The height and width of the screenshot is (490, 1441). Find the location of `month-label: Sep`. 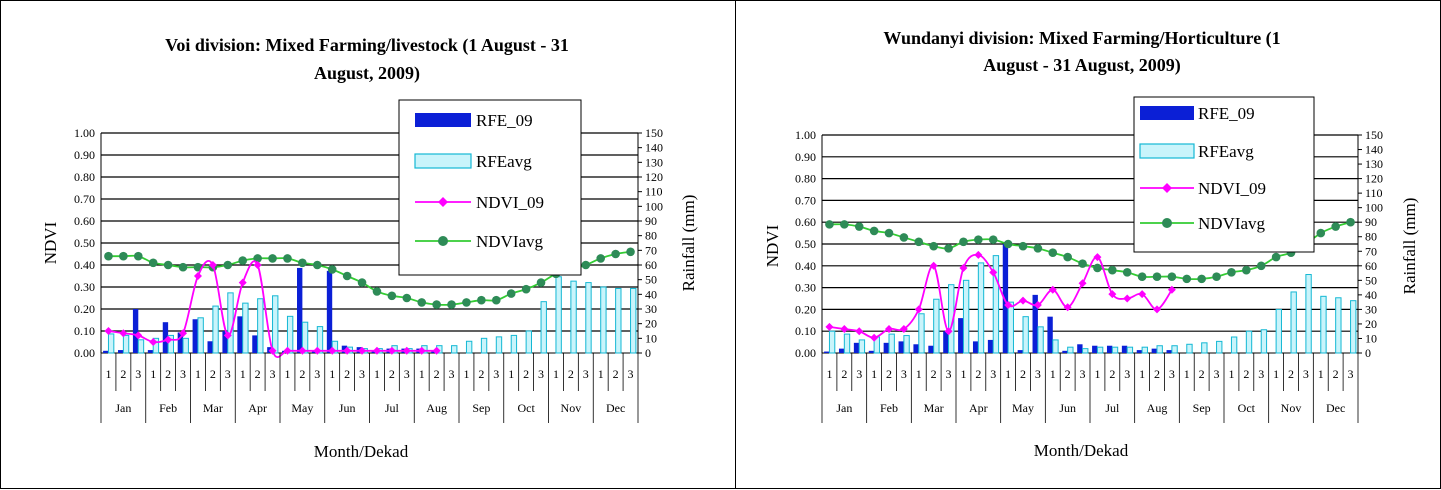

month-label: Sep is located at coordinates (481, 408).